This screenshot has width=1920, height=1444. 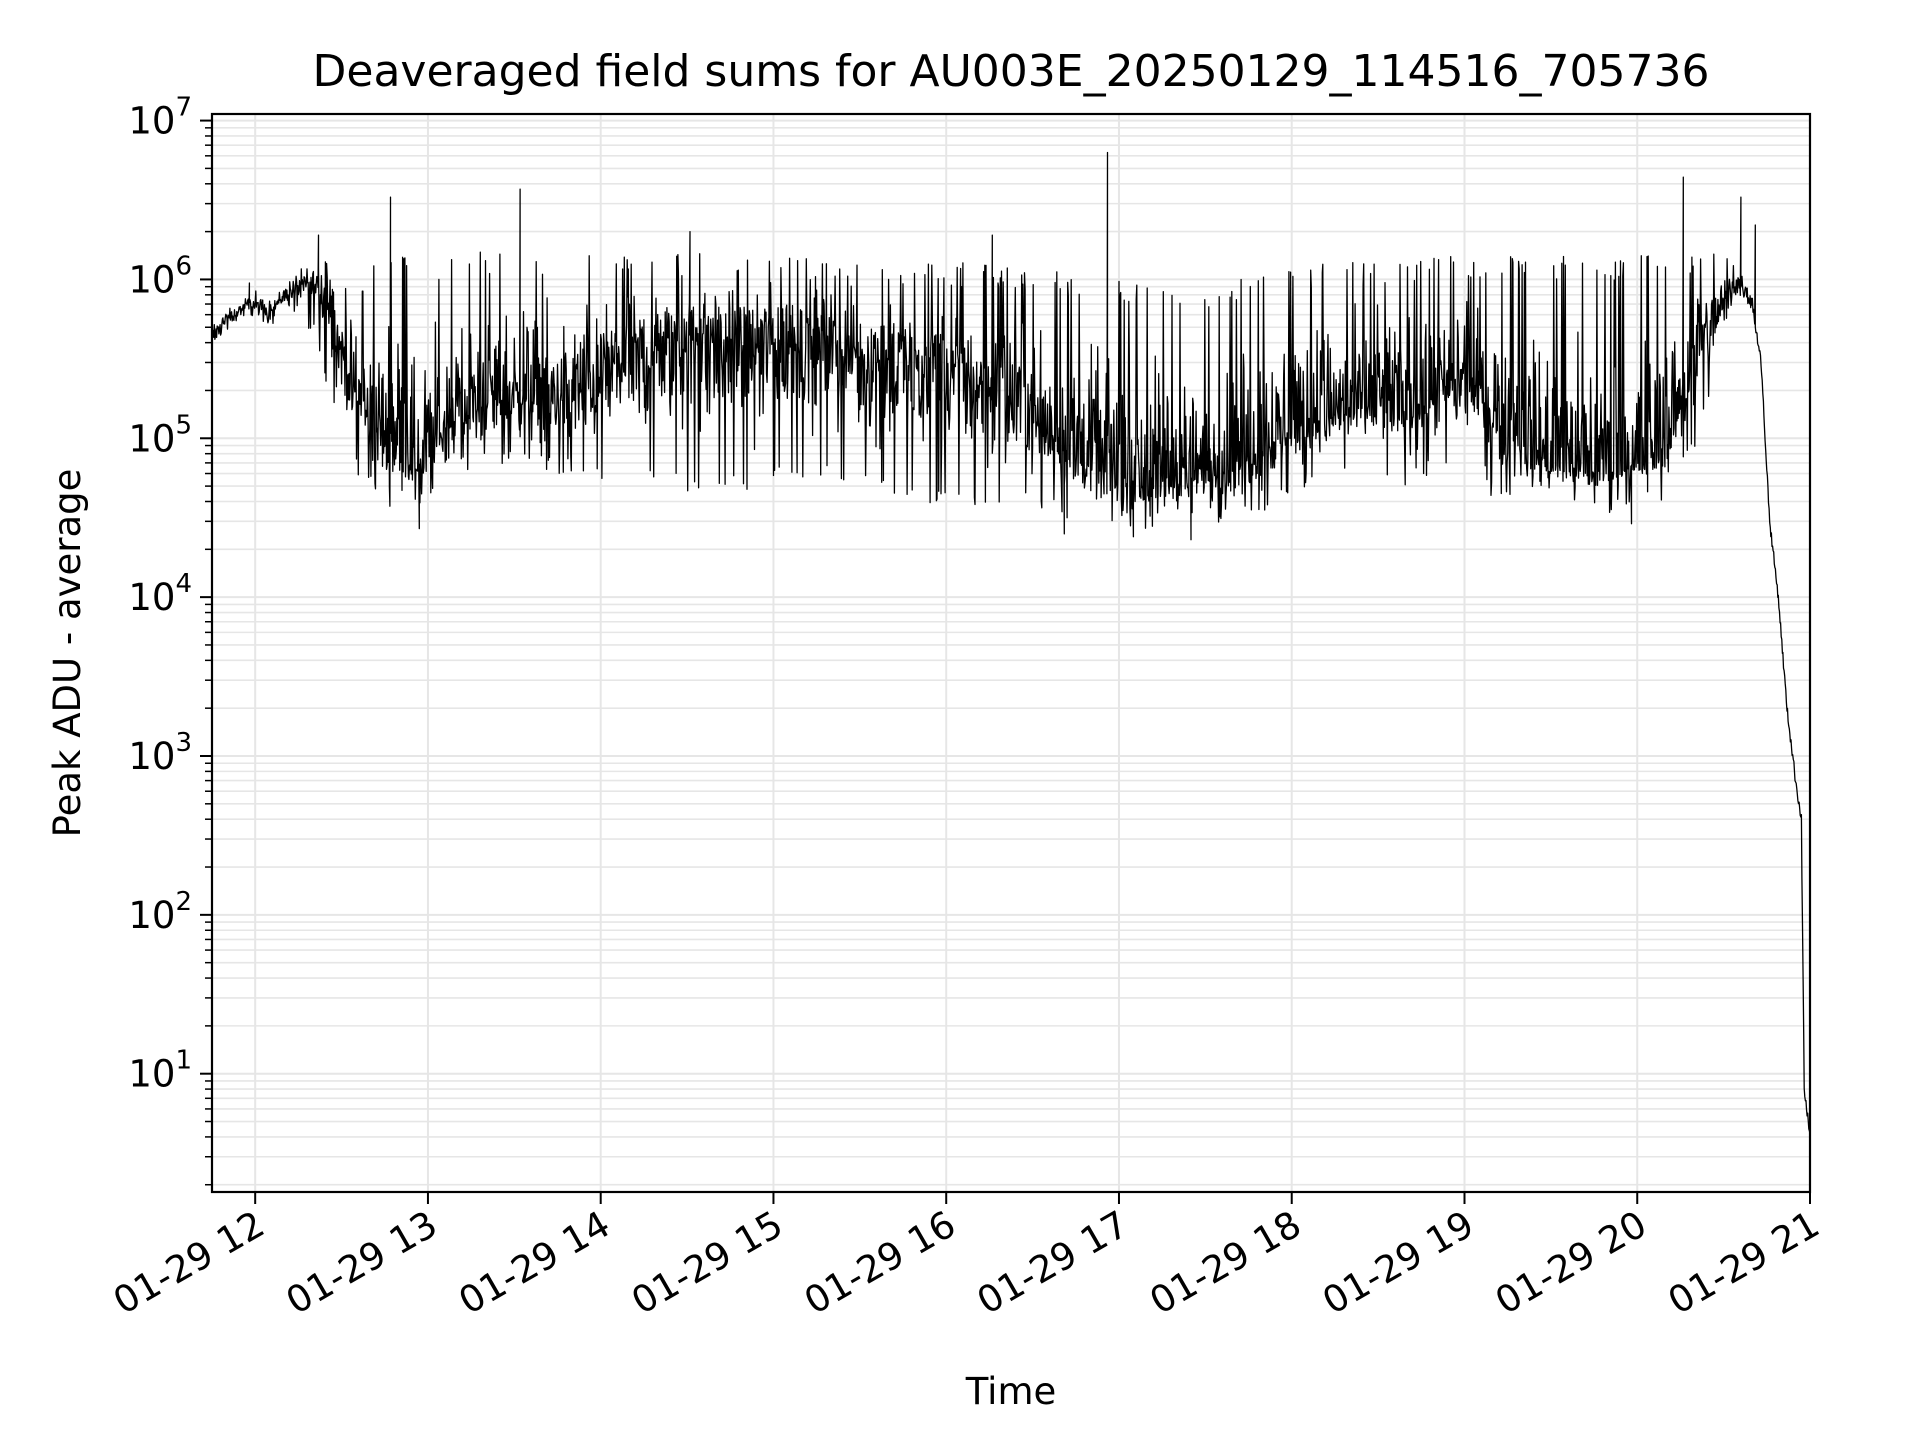 I want to click on x-tick-label: 01-29 21, so click(x=1744, y=1263).